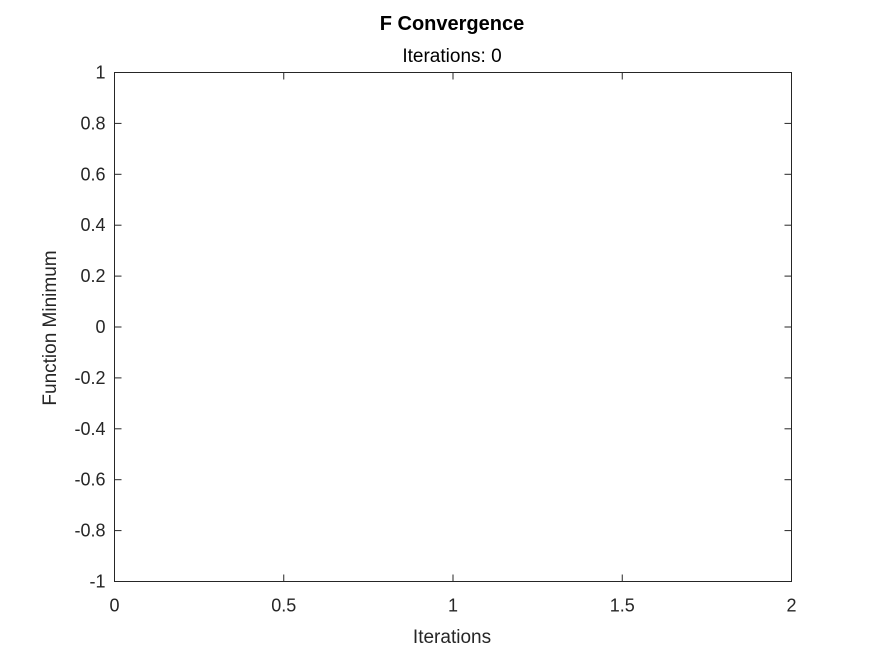 Image resolution: width=875 pixels, height=656 pixels. What do you see at coordinates (92, 276) in the screenshot?
I see `y-tick-label: 0.2` at bounding box center [92, 276].